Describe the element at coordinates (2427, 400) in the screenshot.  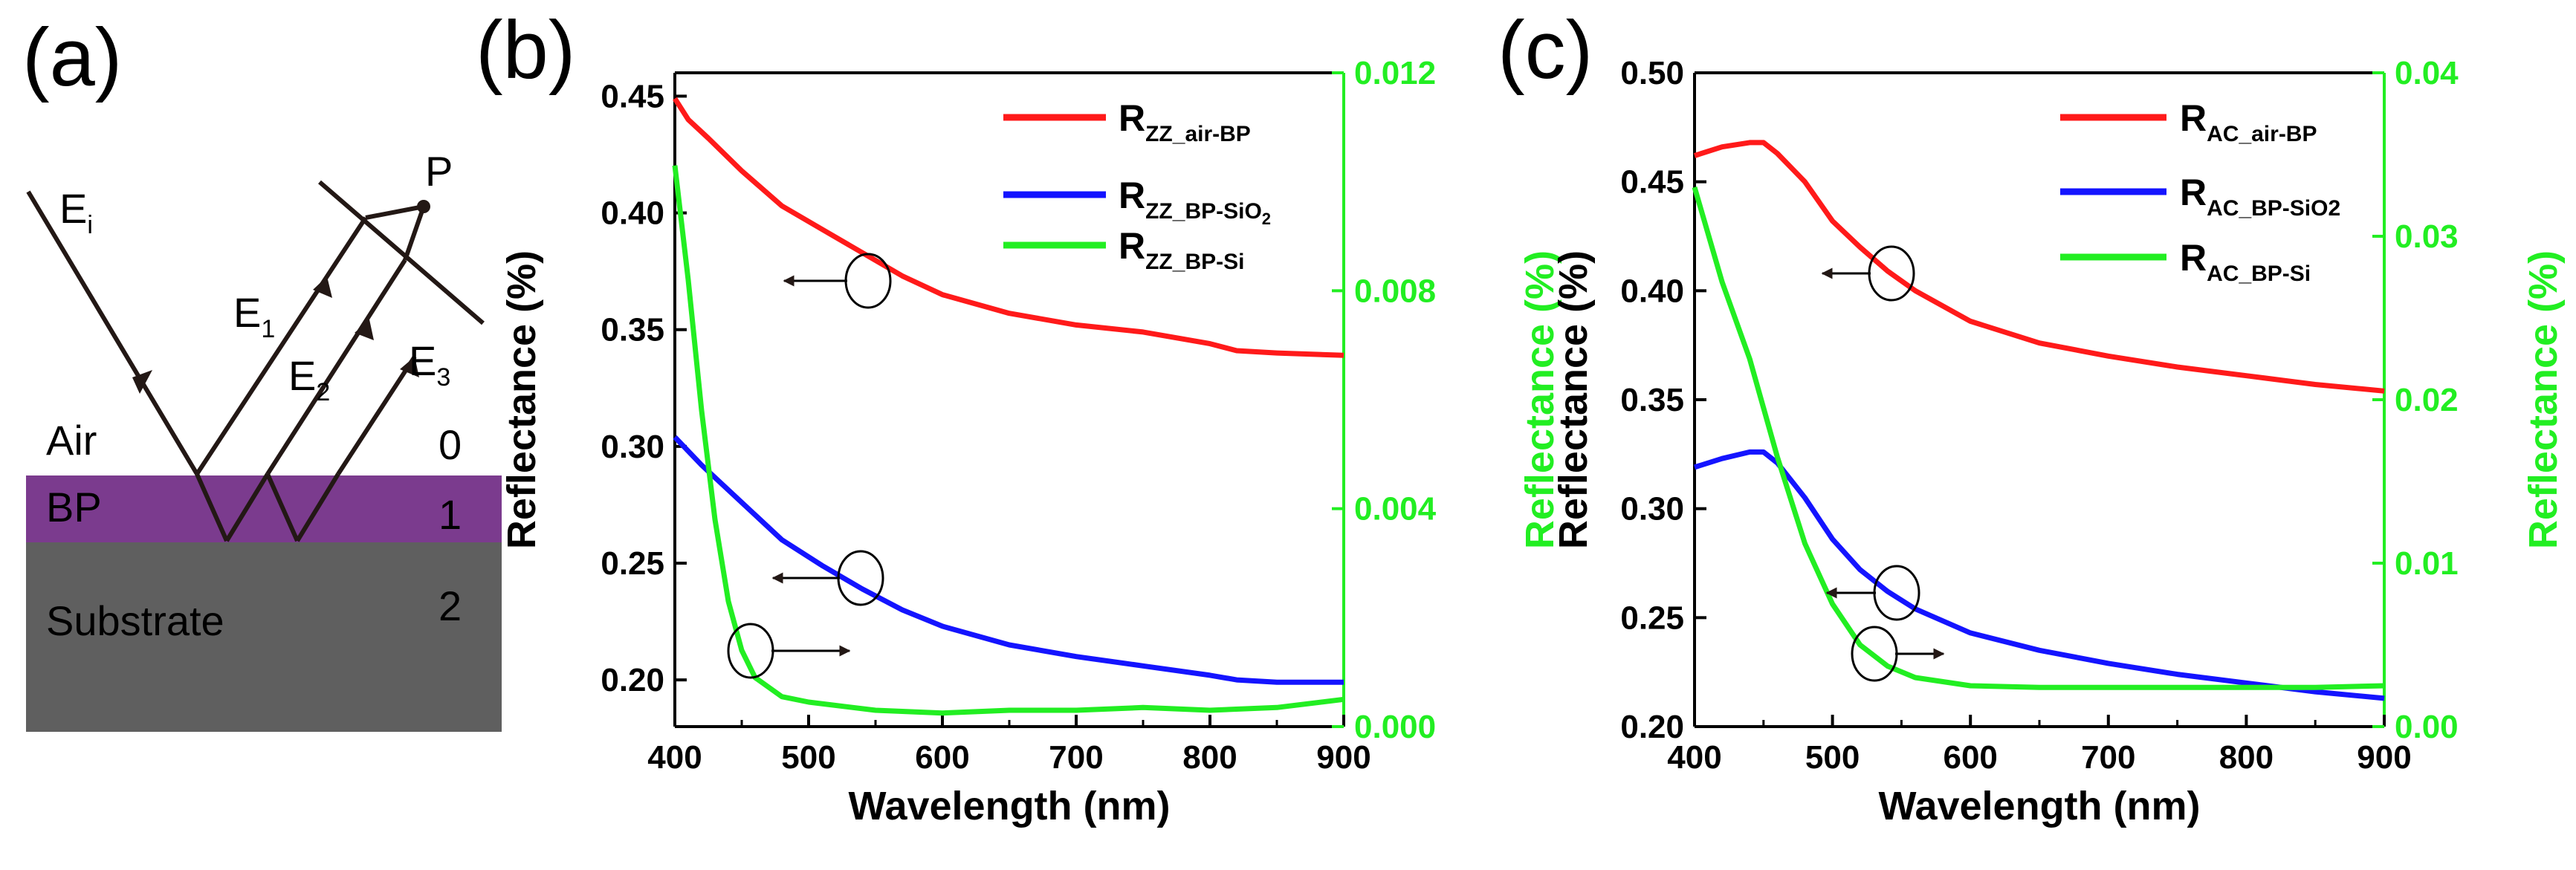
I see `ytick-right-label-c-2: 0.02` at that location.